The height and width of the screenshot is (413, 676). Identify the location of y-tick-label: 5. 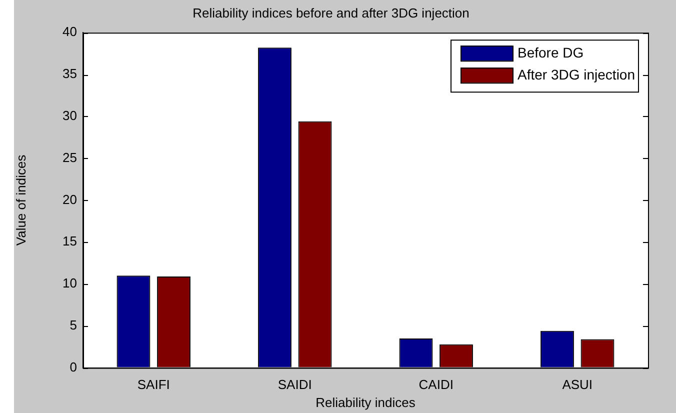
(73, 324).